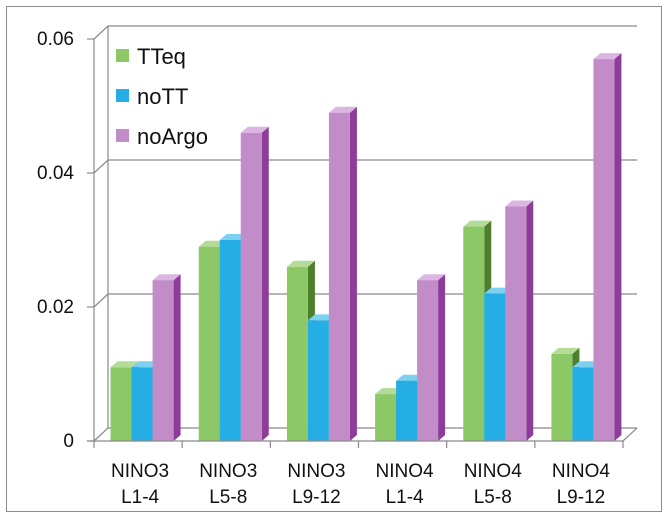 This screenshot has height=517, width=669. I want to click on legend: TTeq noTT noArgo, so click(162, 96).